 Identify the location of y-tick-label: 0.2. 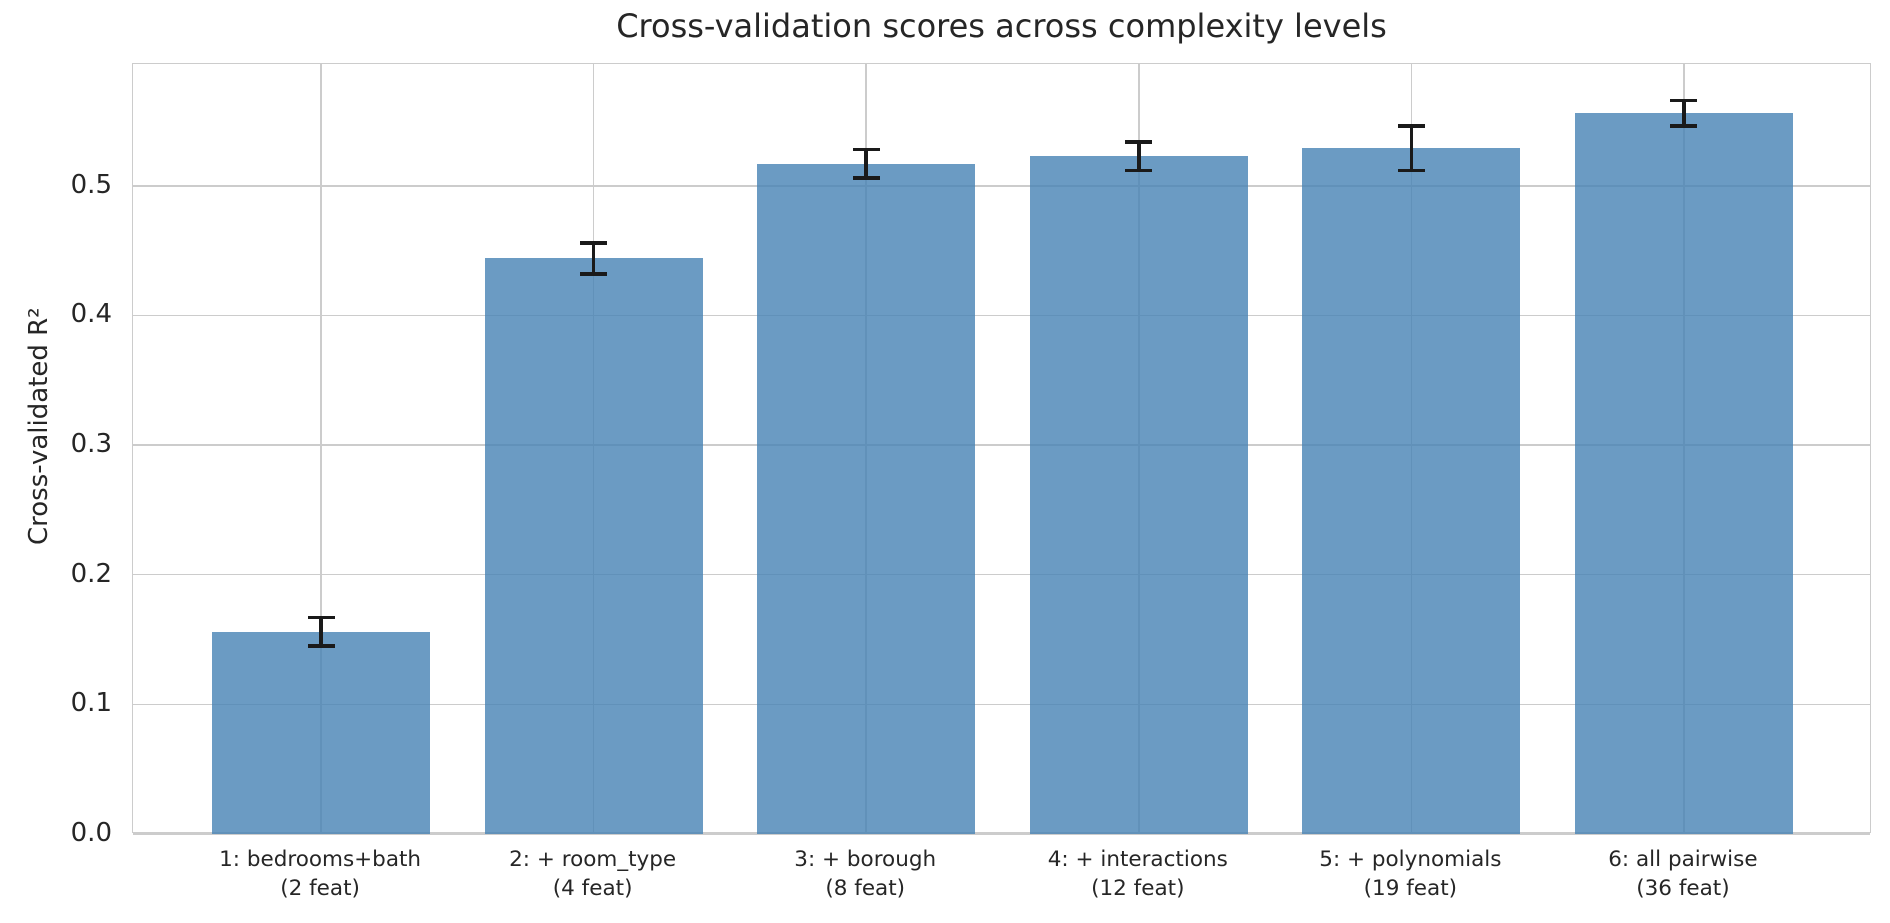
(91, 573).